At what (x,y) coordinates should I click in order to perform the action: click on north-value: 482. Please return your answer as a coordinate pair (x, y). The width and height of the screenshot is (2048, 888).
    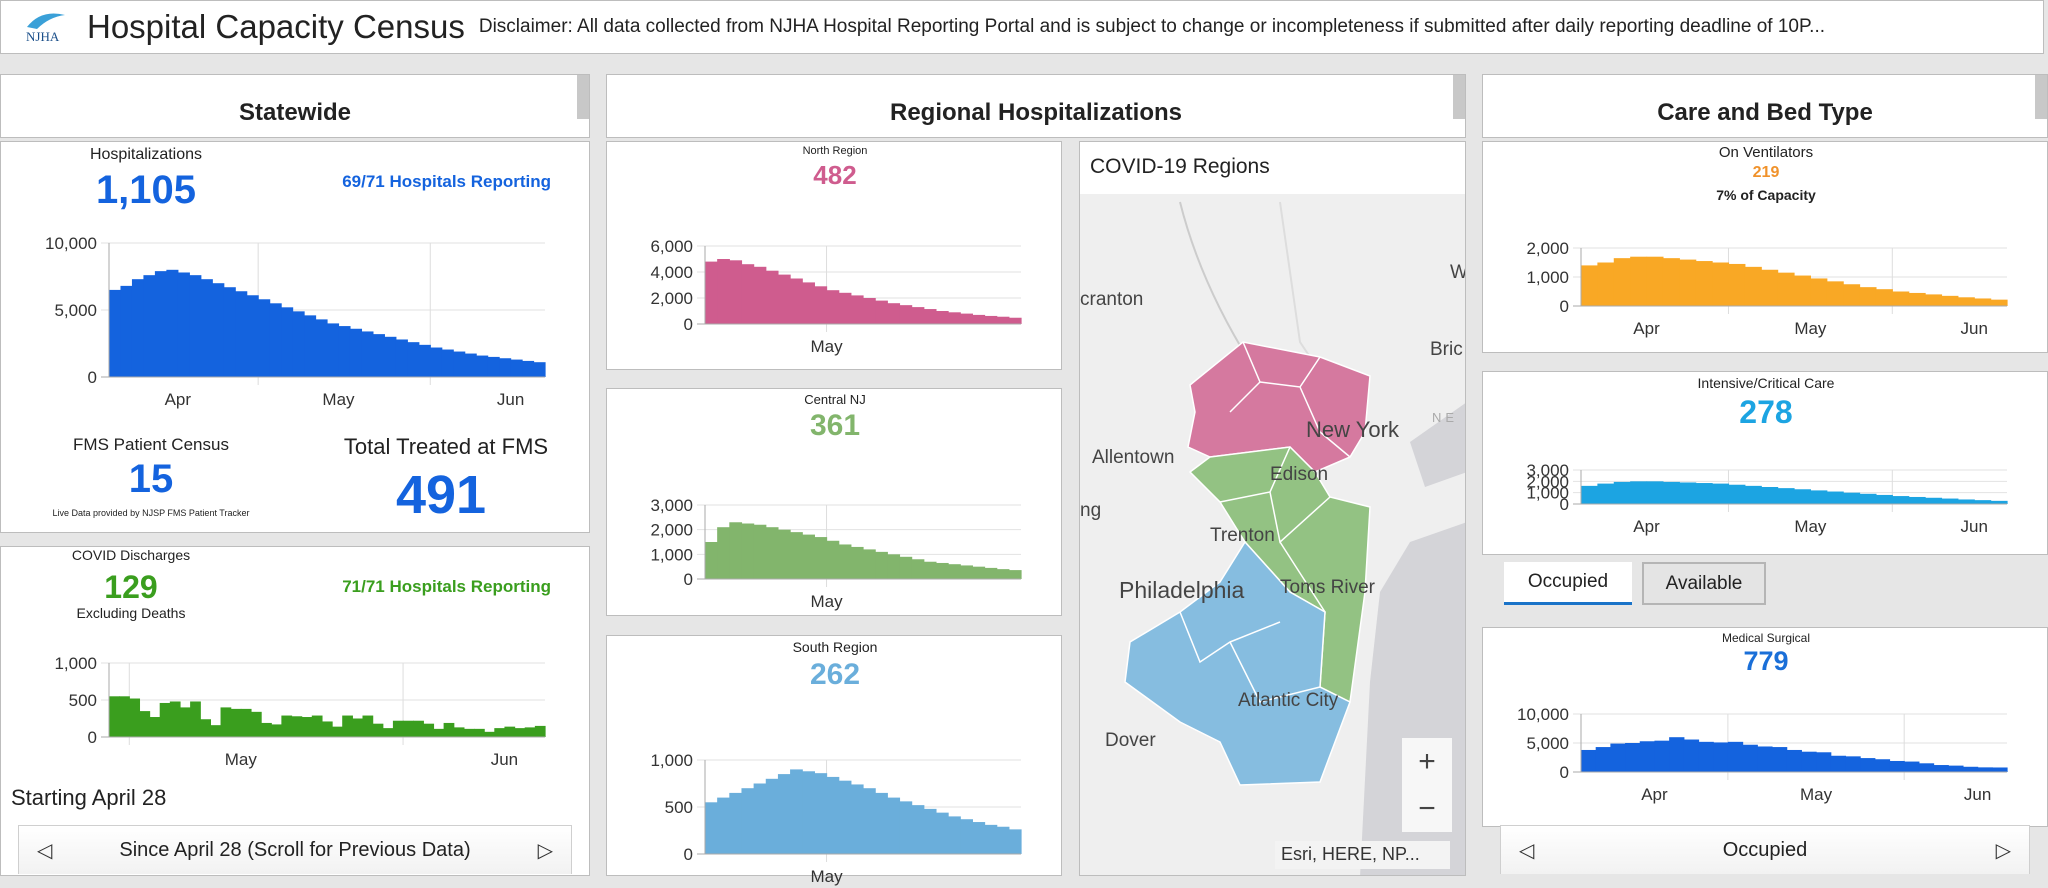
    Looking at the image, I should click on (835, 175).